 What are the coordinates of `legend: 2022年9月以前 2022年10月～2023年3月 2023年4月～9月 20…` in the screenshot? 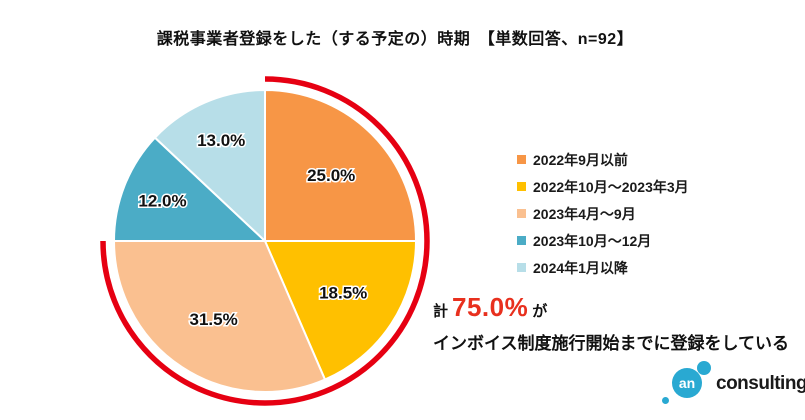 It's located at (603, 213).